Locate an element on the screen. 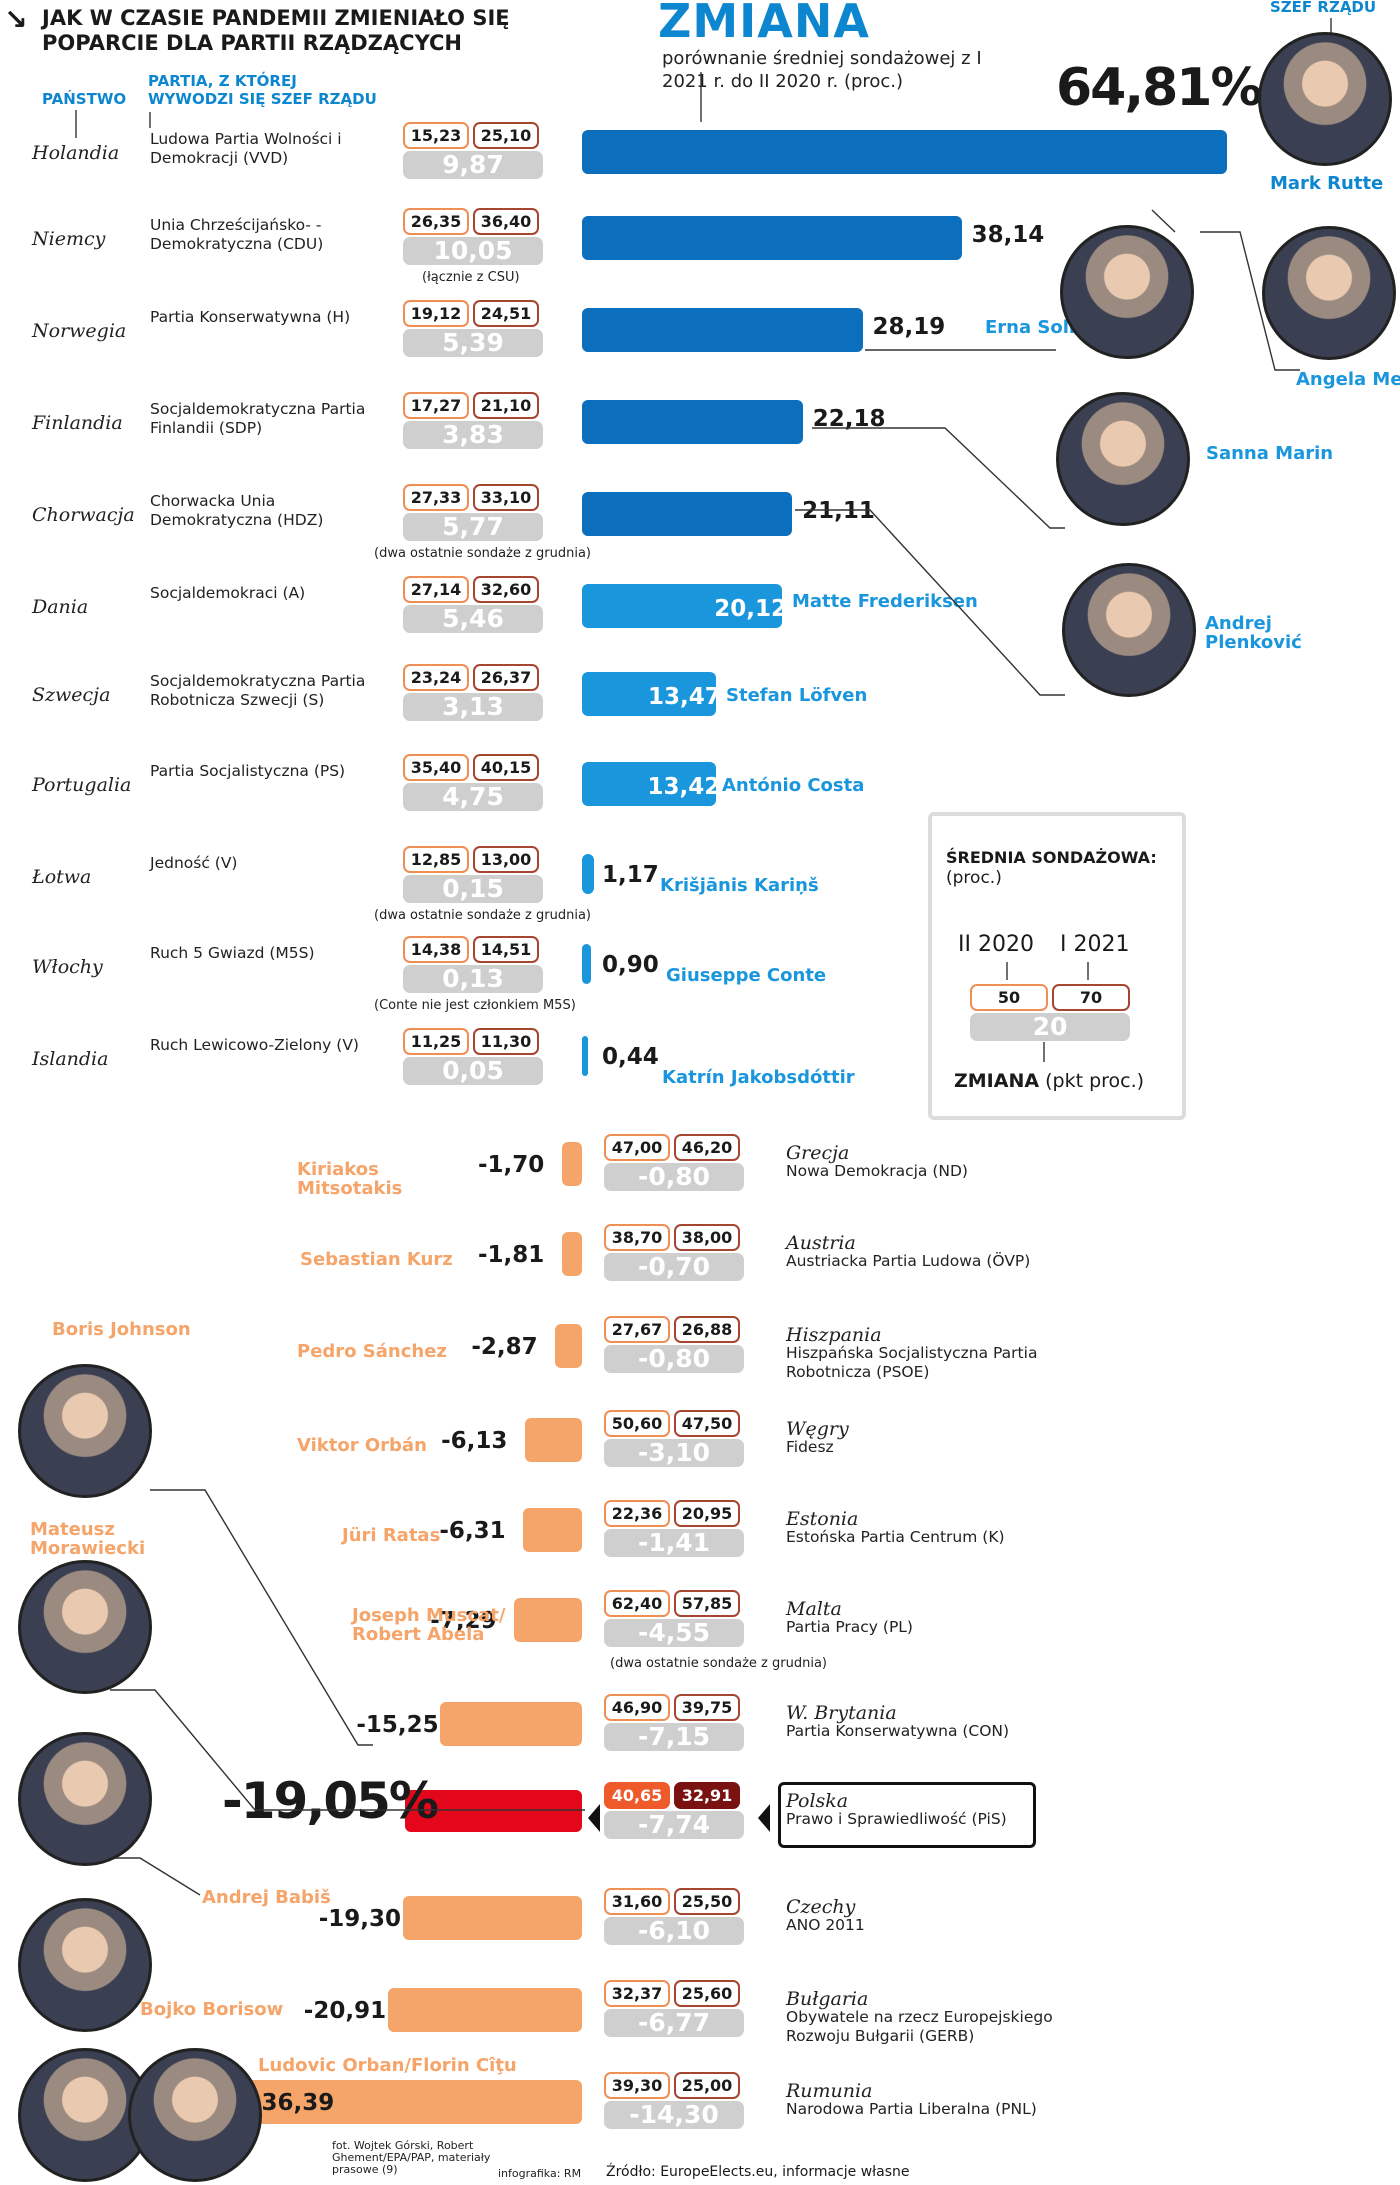  poll-change: 5,77 is located at coordinates (473, 527).